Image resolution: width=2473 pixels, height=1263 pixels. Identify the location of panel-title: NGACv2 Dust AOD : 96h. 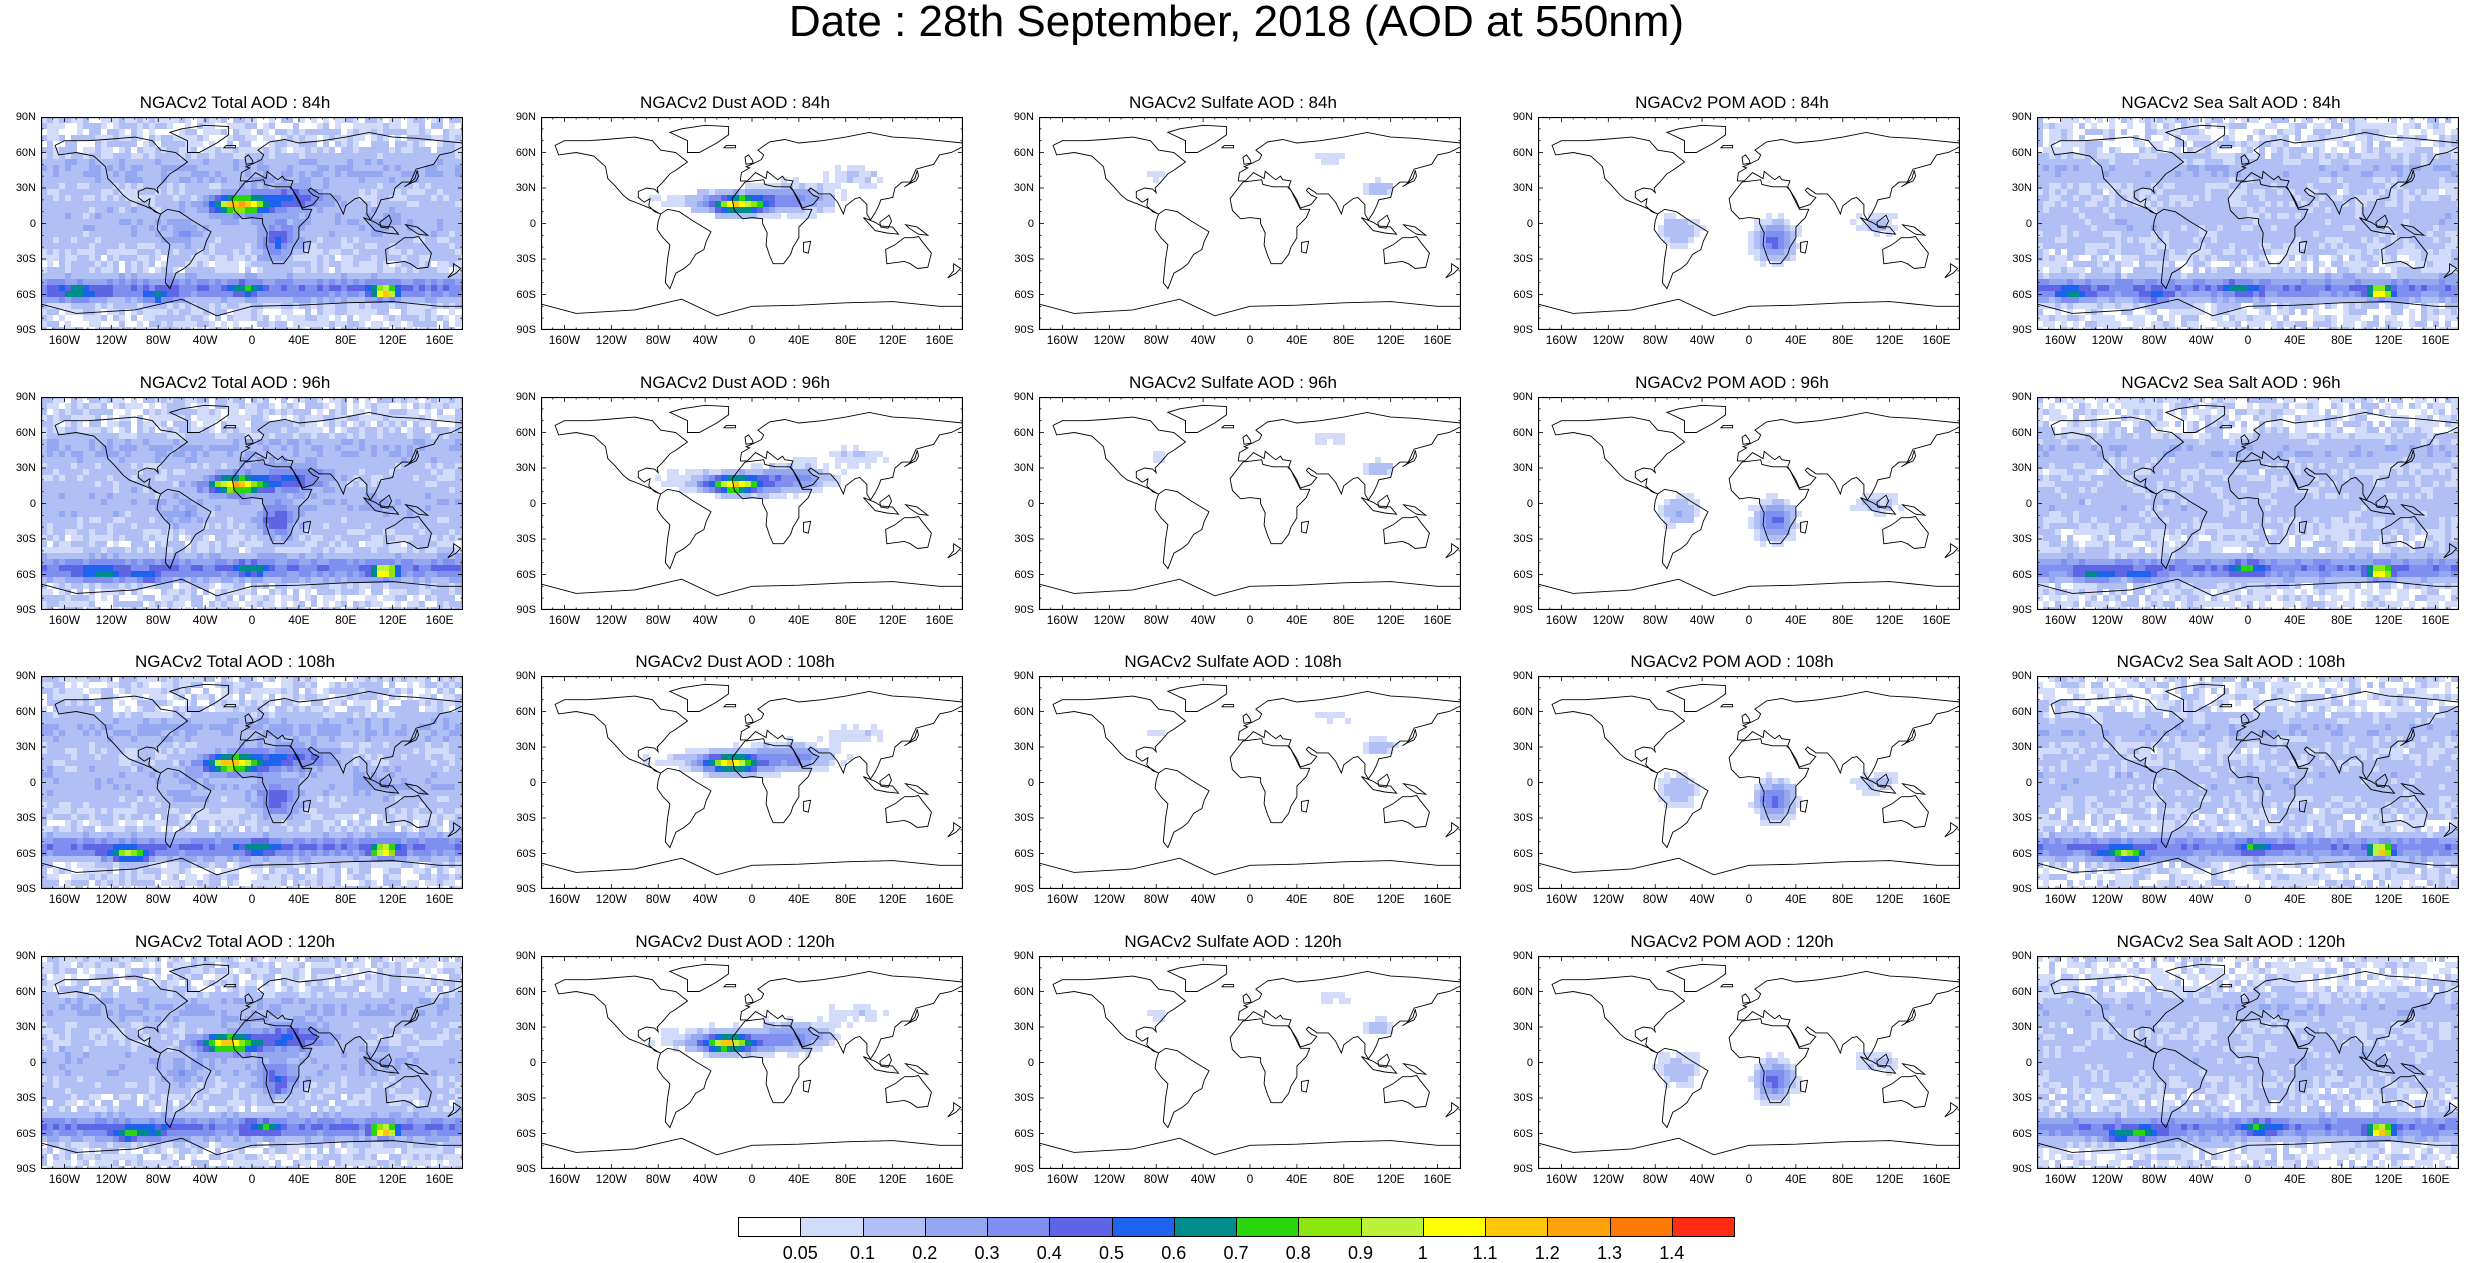
(735, 384).